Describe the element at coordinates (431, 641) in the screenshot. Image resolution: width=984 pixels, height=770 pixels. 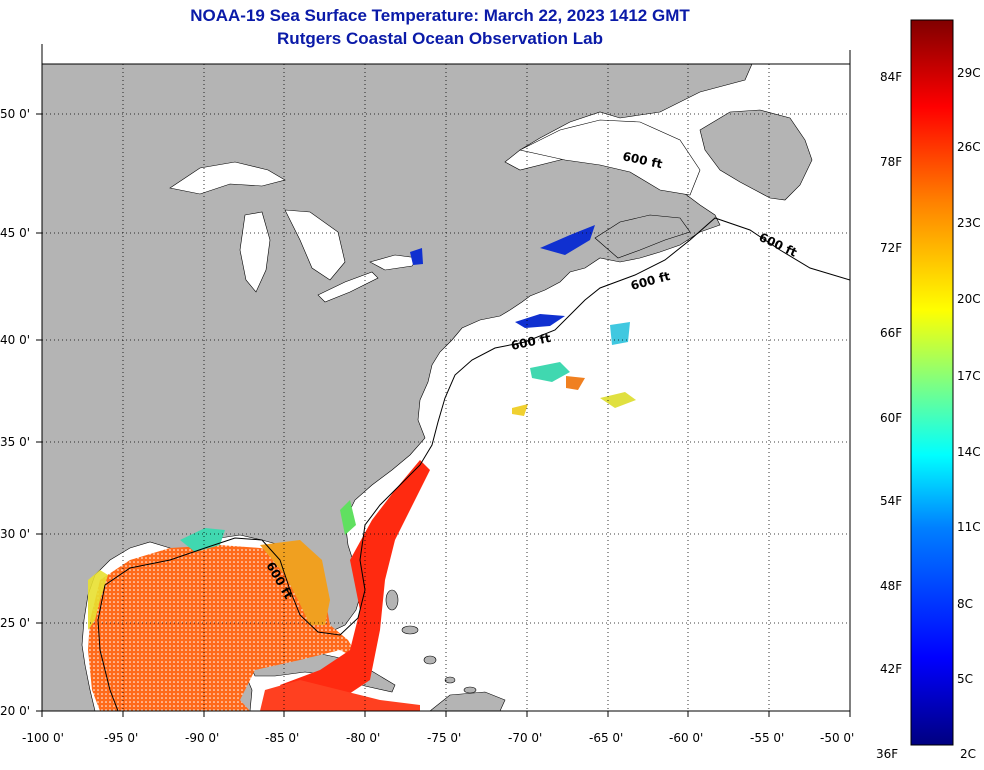
I see `land-bahamas` at that location.